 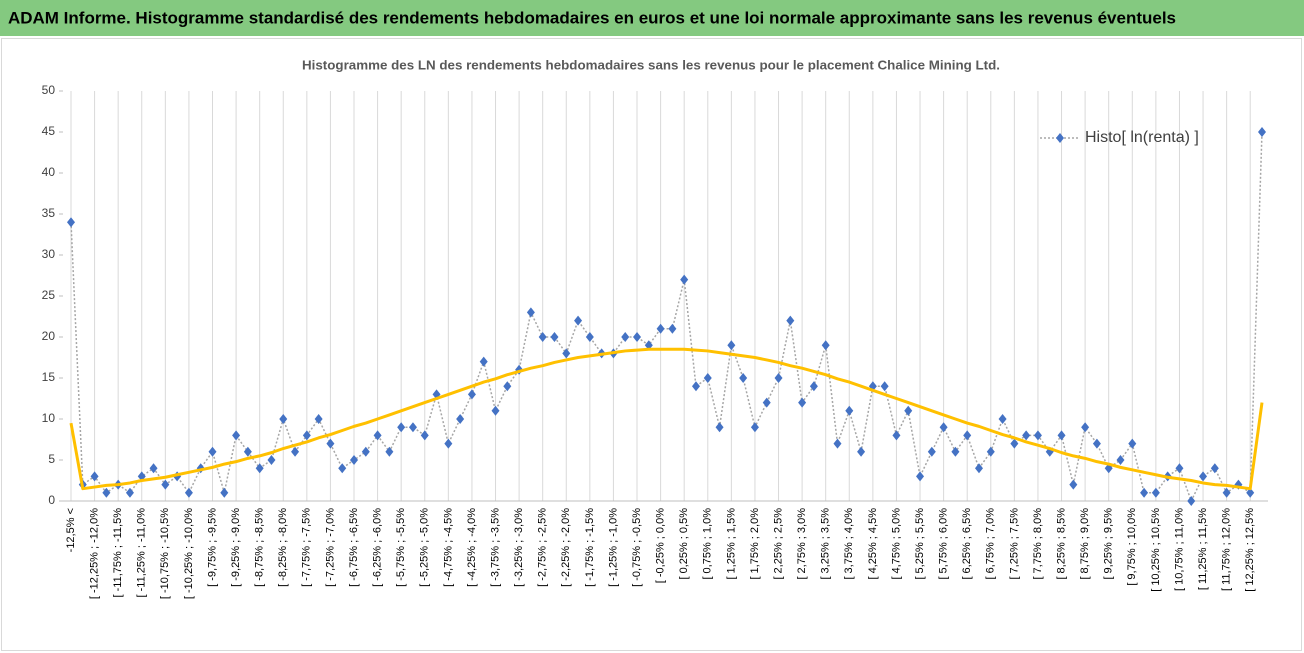 I want to click on x-tick-label: [ 4,25% ; 4,5%, so click(x=873, y=544).